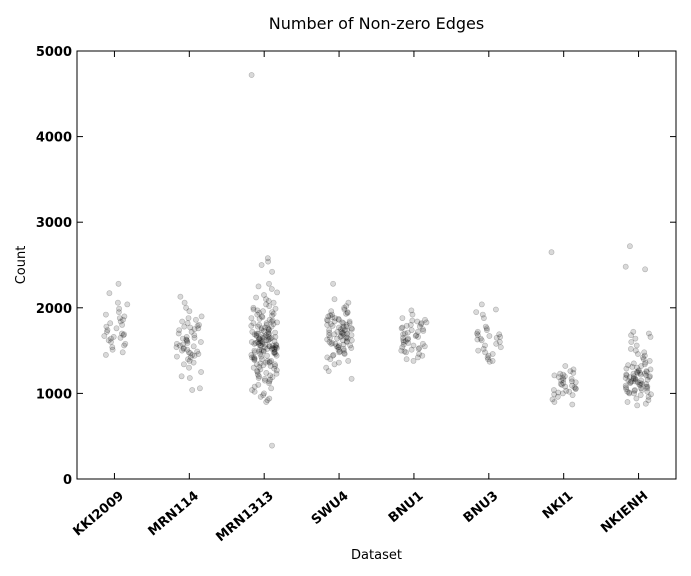  I want to click on y-tick-label: 4000, so click(54, 138).